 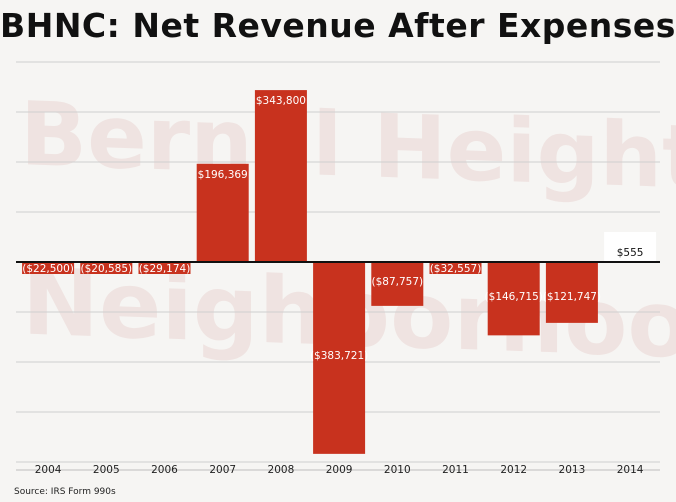 What do you see at coordinates (280, 176) in the screenshot?
I see `bar-2008` at bounding box center [280, 176].